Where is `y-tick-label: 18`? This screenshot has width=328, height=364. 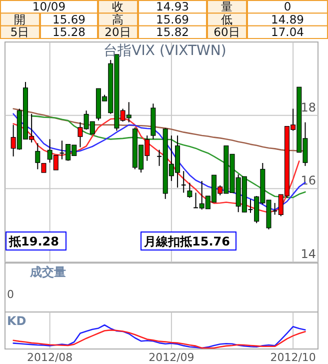 y-tick-label: 18 is located at coordinates (308, 107).